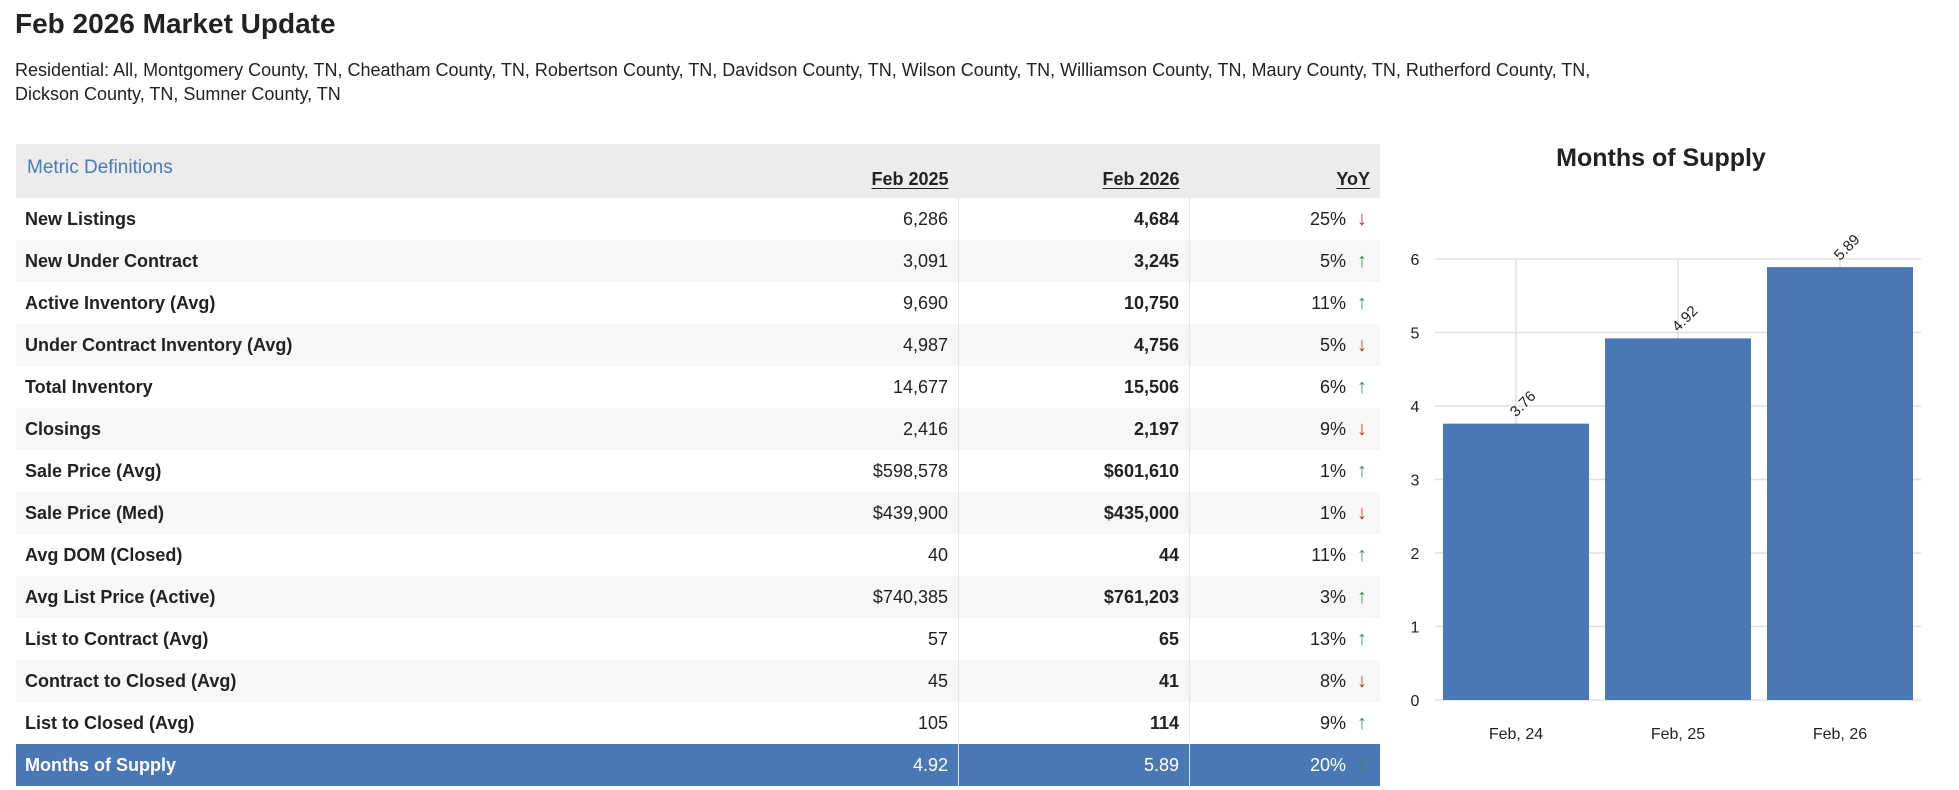  What do you see at coordinates (89, 386) in the screenshot?
I see `metric-name: Total Inventory` at bounding box center [89, 386].